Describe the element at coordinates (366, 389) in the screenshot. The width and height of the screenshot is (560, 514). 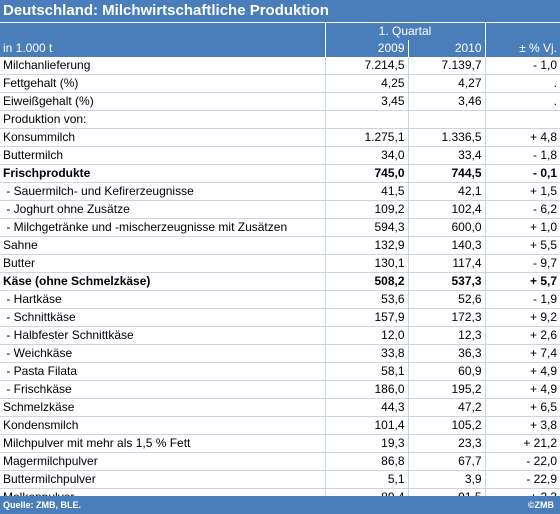
I see `table-cell: 186,0` at that location.